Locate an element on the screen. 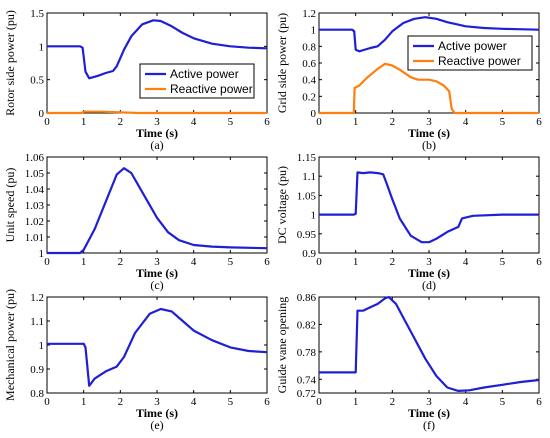  y-tick-label: 1.1 is located at coordinates (309, 177).